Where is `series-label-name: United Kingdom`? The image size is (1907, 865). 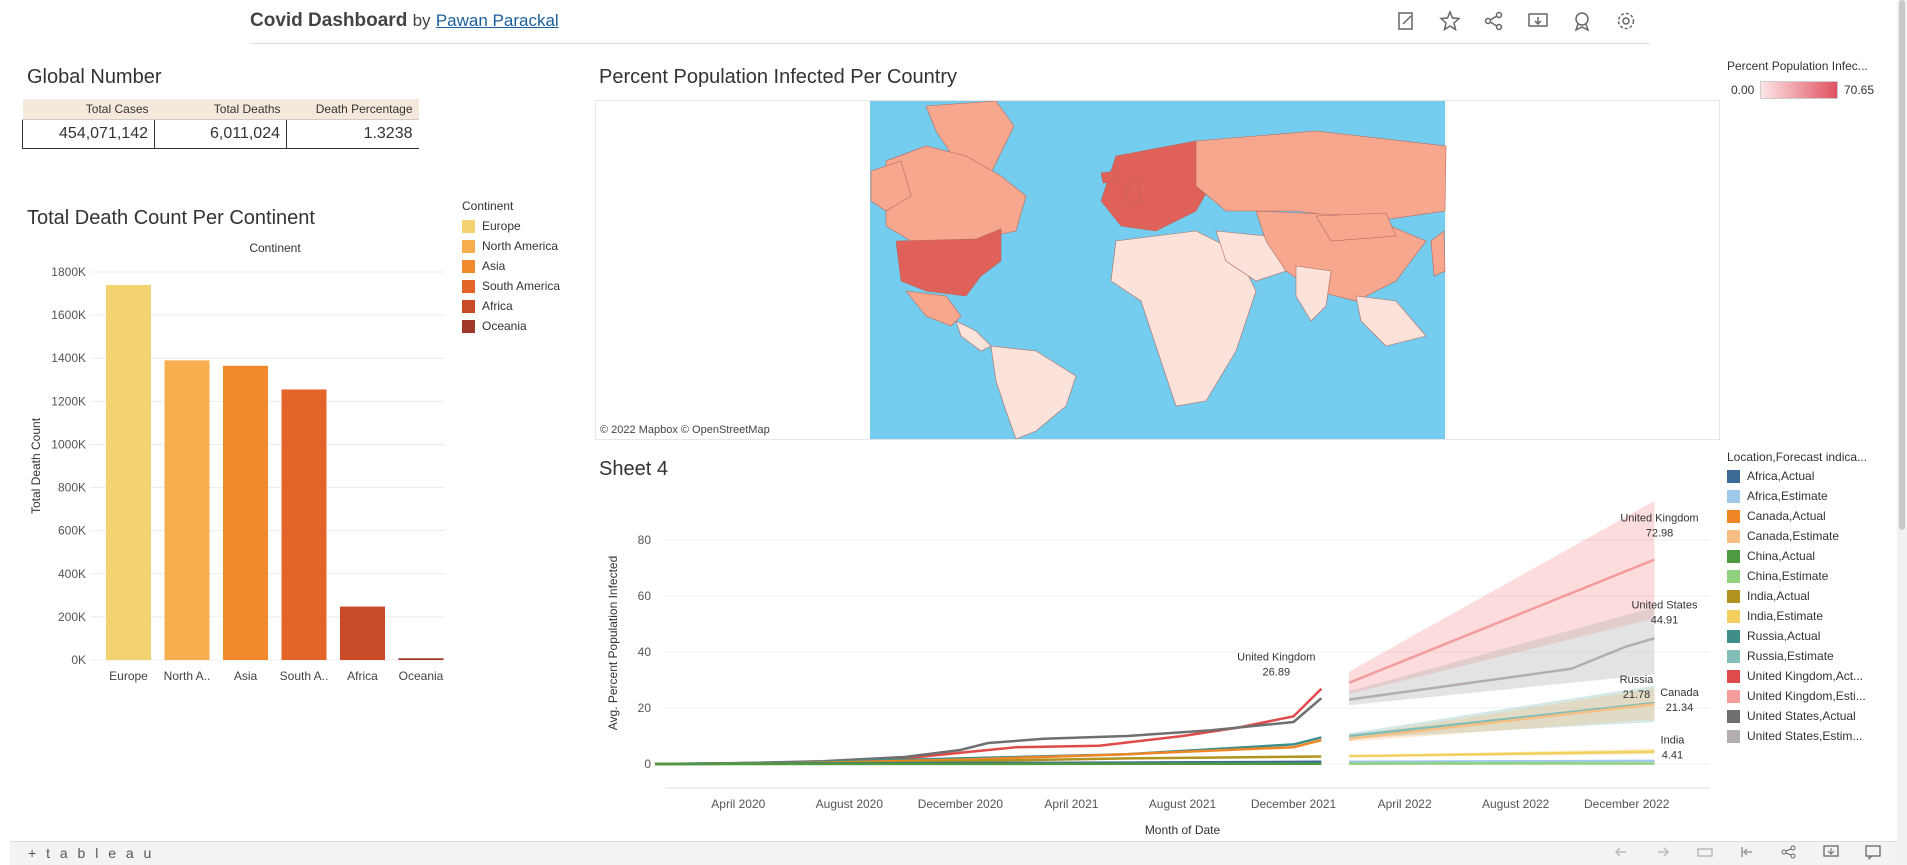
series-label-name: United Kingdom is located at coordinates (1659, 519).